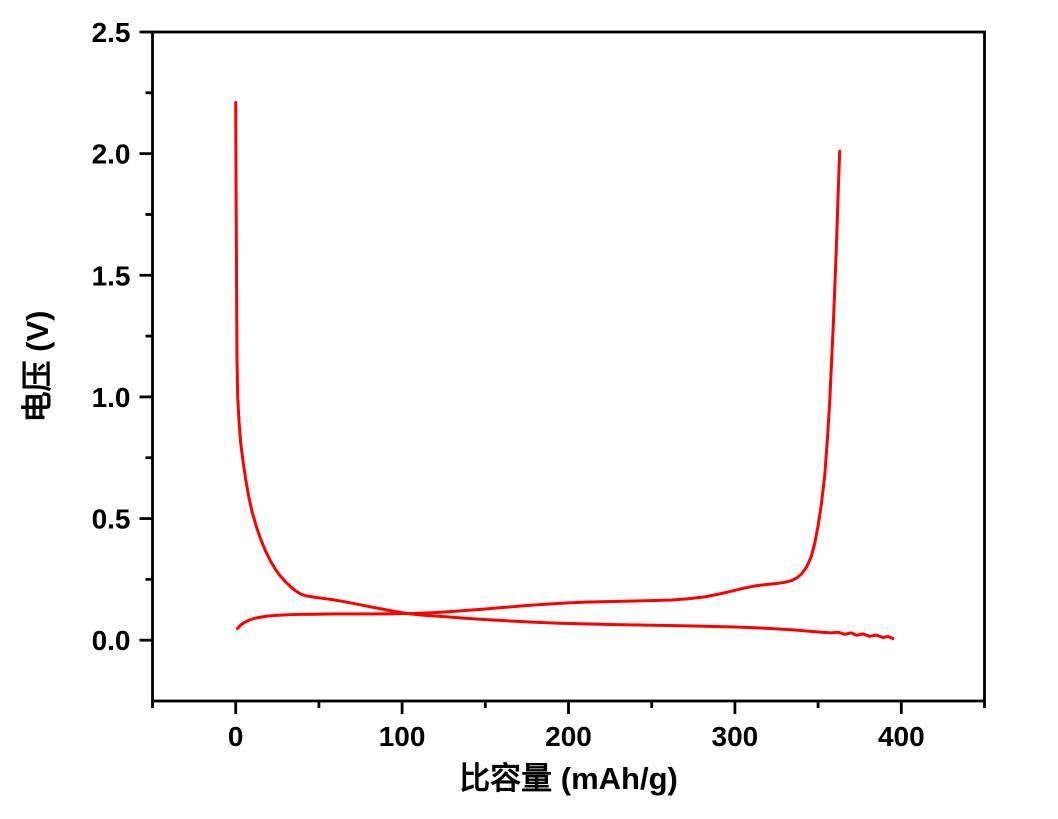 Image resolution: width=1058 pixels, height=819 pixels. What do you see at coordinates (111, 640) in the screenshot?
I see `y-tick-label: 0.0` at bounding box center [111, 640].